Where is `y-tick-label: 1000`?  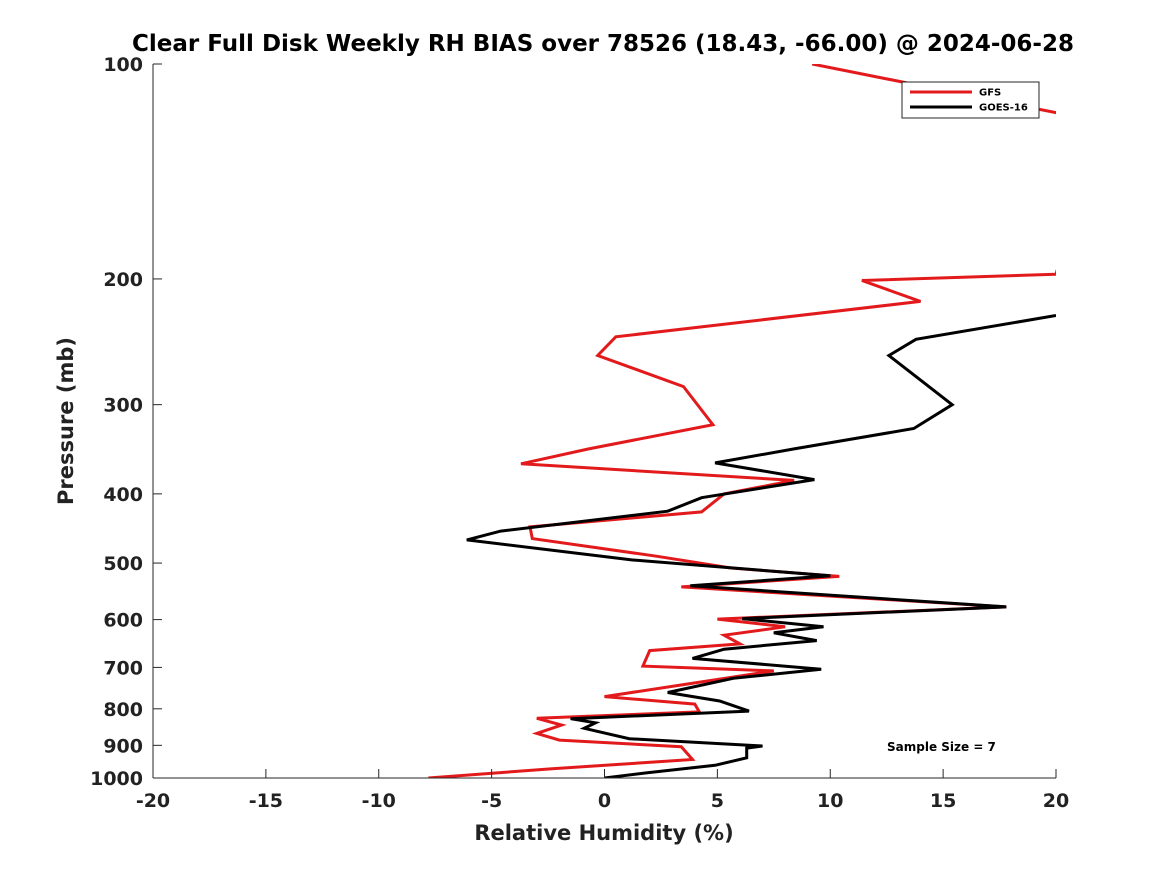 y-tick-label: 1000 is located at coordinates (116, 779).